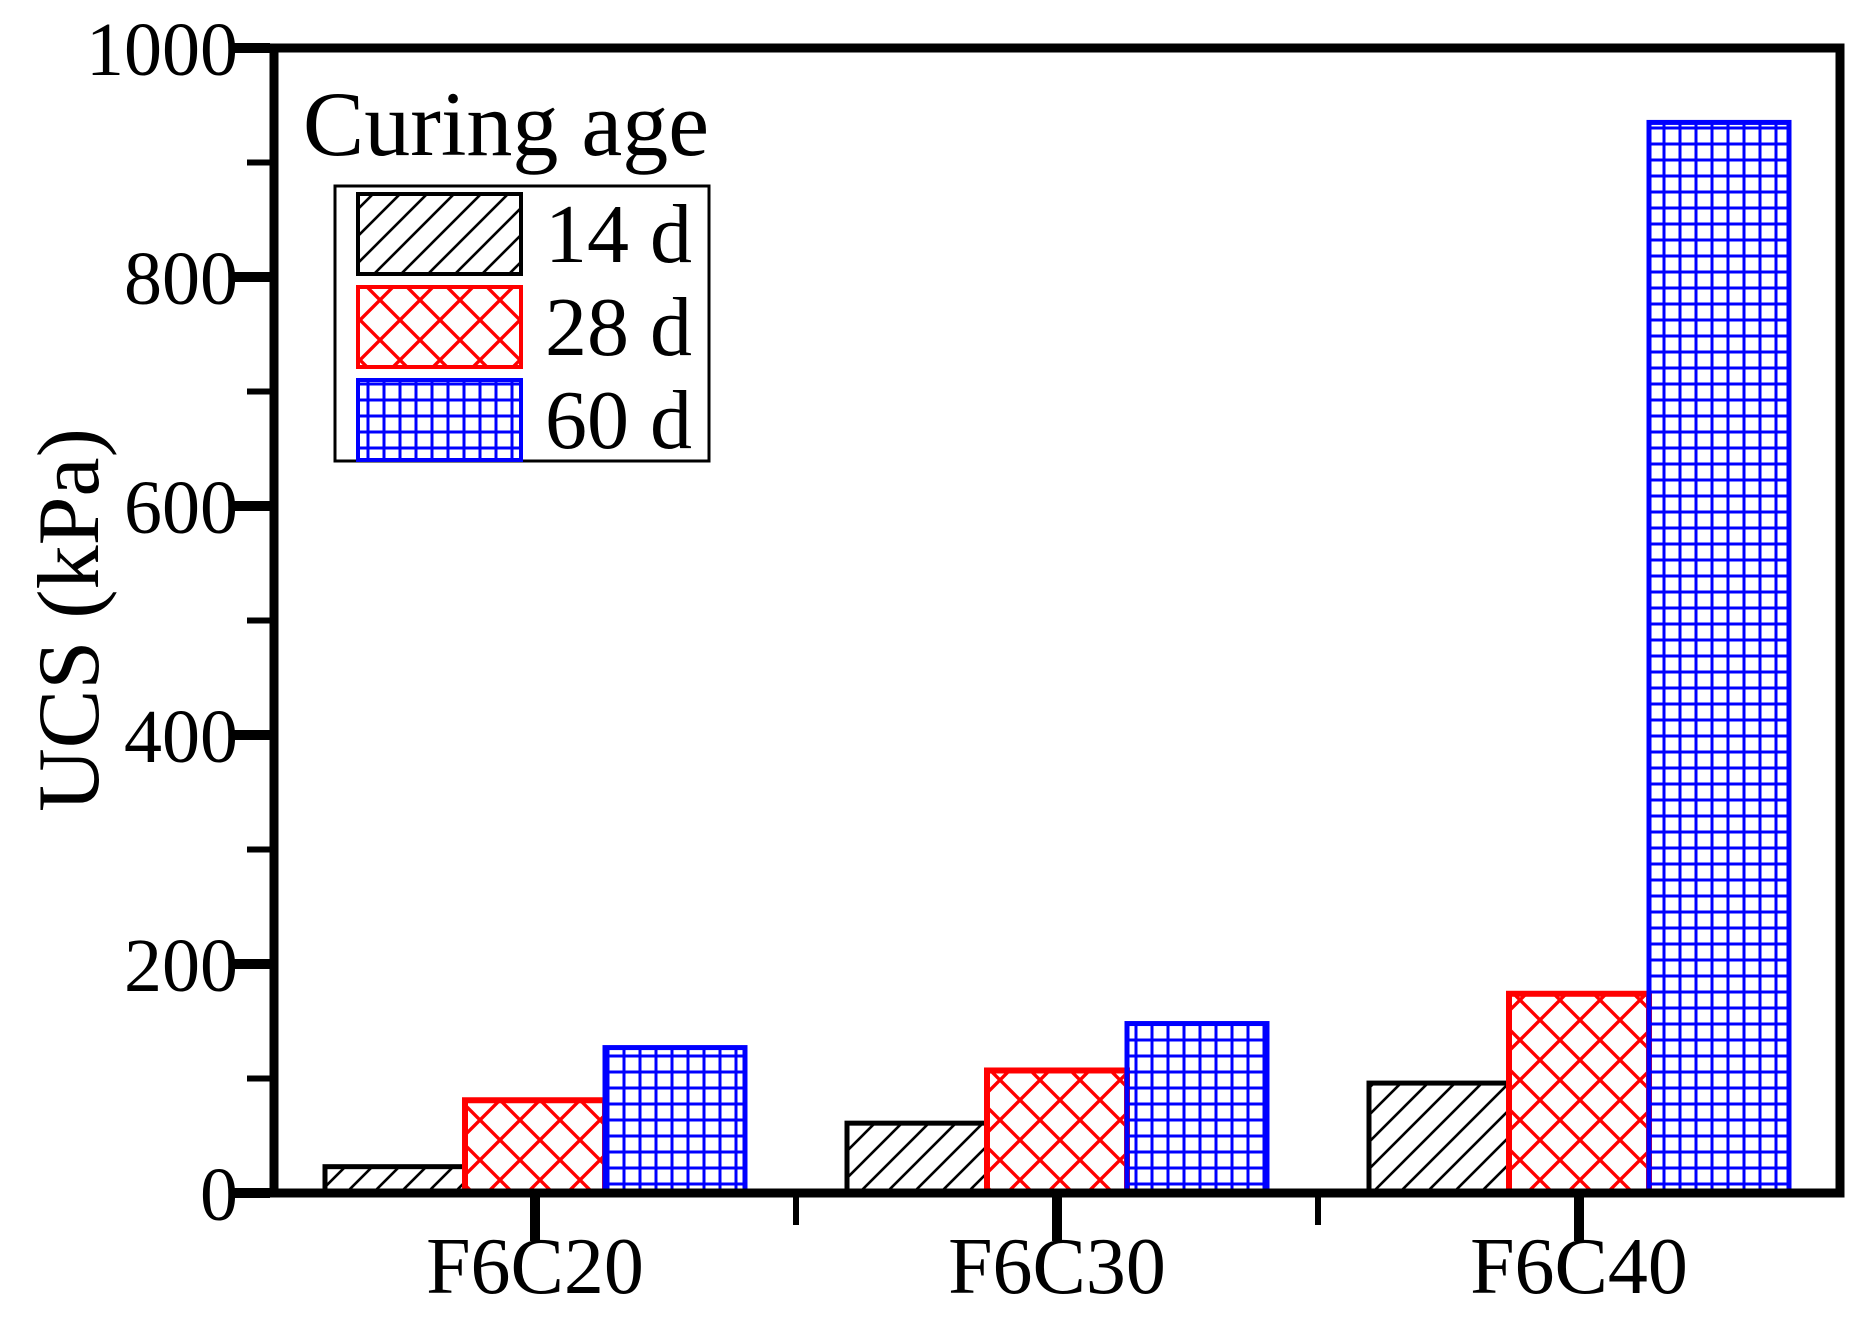 The width and height of the screenshot is (1862, 1321). Describe the element at coordinates (1439, 1138) in the screenshot. I see `bar-F6C40-14d` at that location.